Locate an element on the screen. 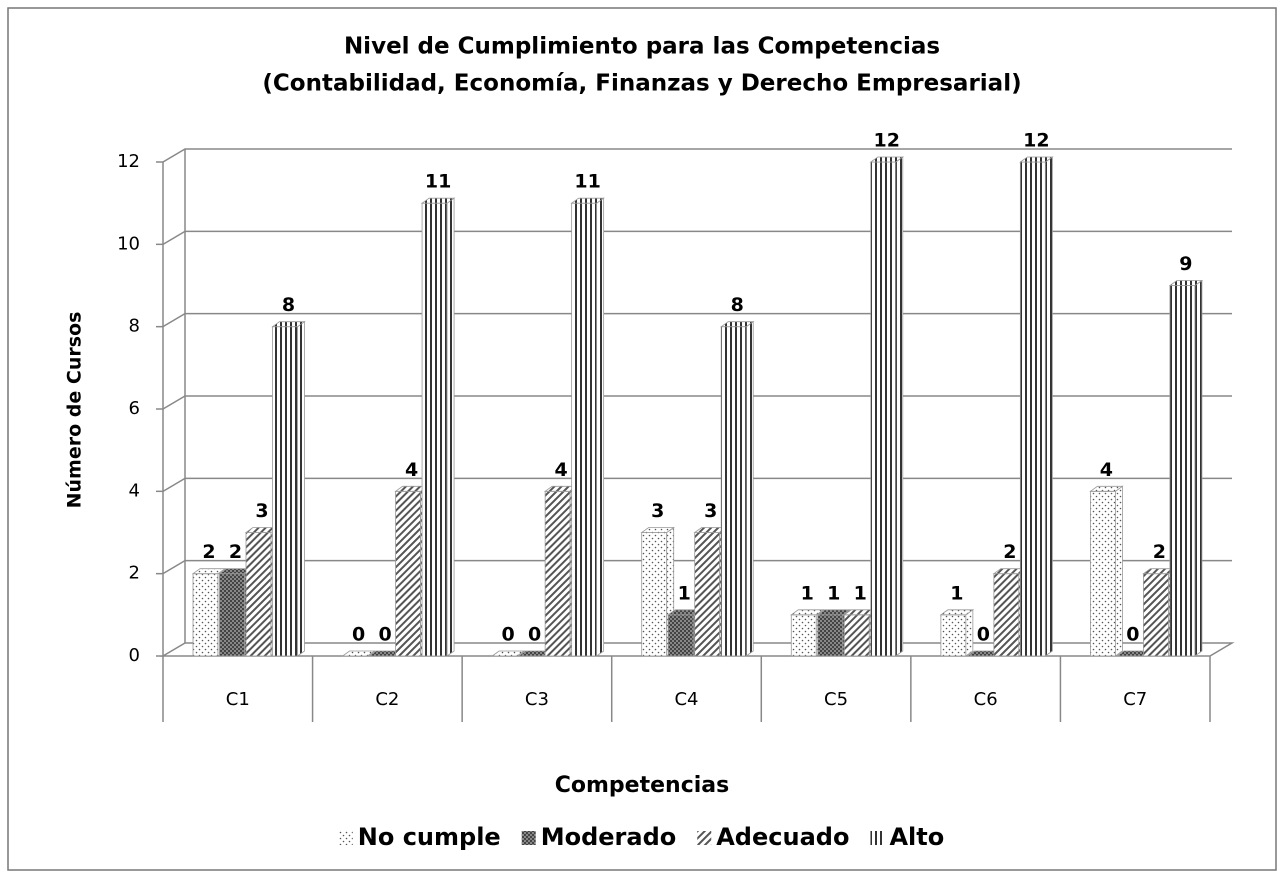 The width and height of the screenshot is (1284, 877). grid-line is located at coordinates (697, 155).